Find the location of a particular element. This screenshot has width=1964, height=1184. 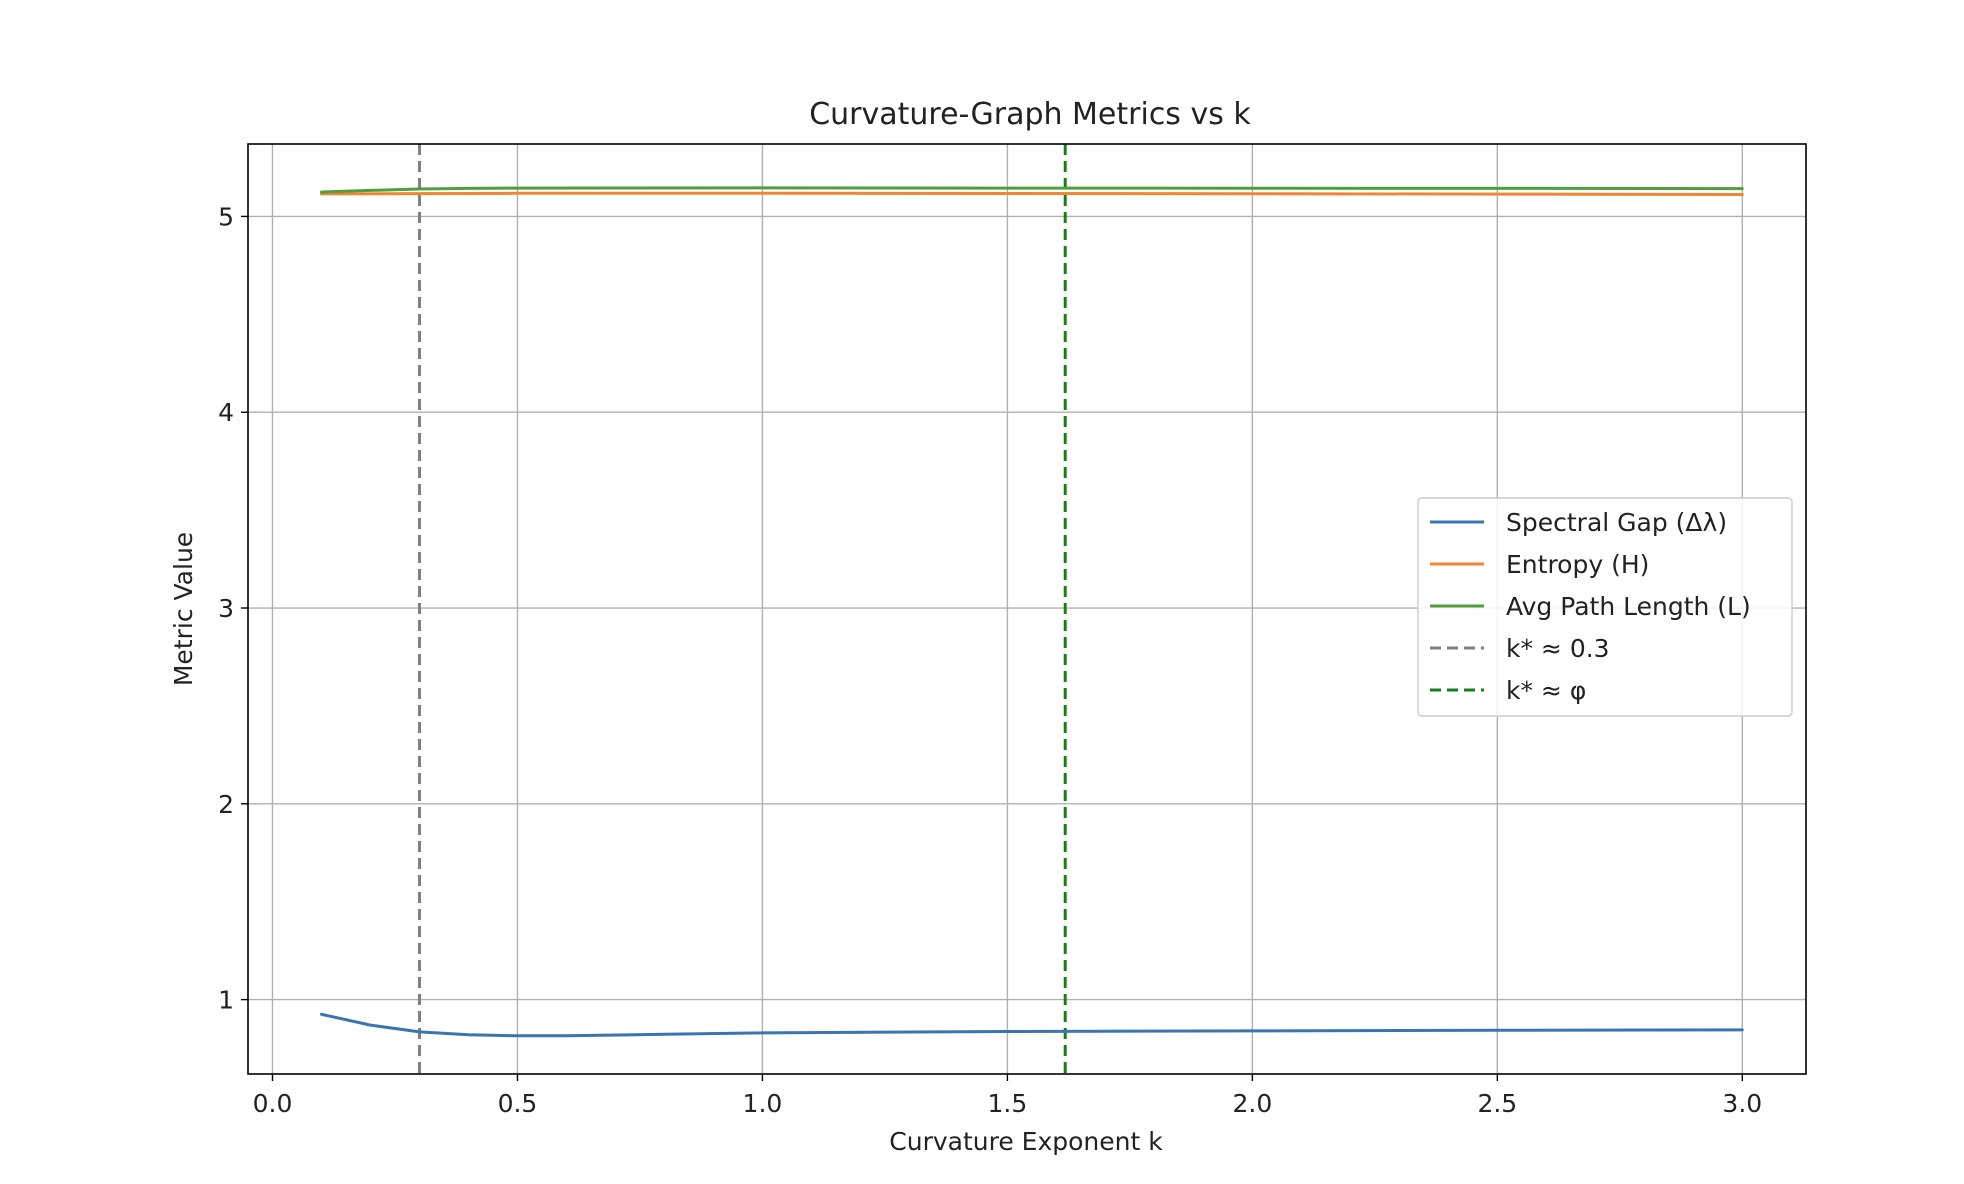

x-ticks: 0.0 0.5 1.0 1.5 2.0 2.5 3.0 is located at coordinates (1007, 1096).